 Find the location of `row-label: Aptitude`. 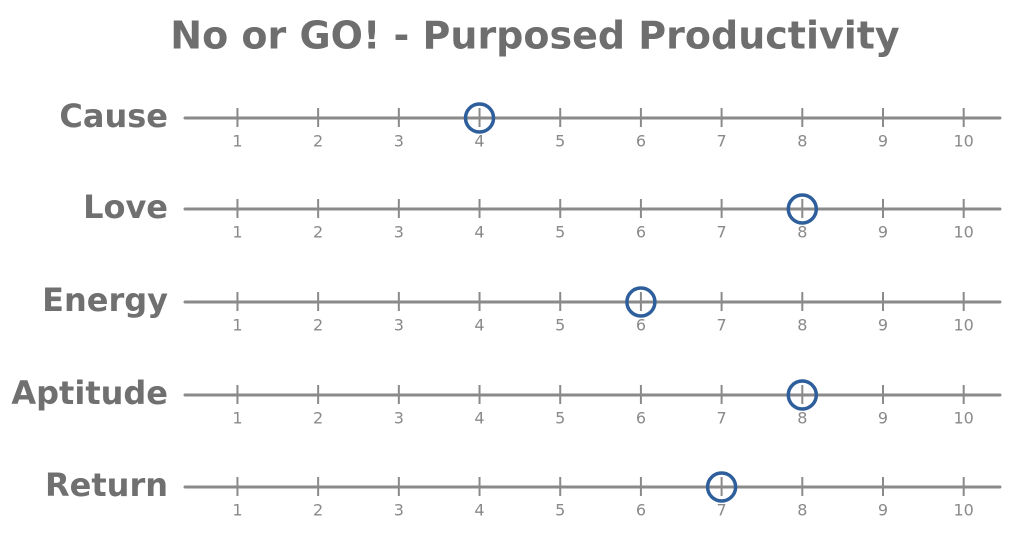

row-label: Aptitude is located at coordinates (89, 393).